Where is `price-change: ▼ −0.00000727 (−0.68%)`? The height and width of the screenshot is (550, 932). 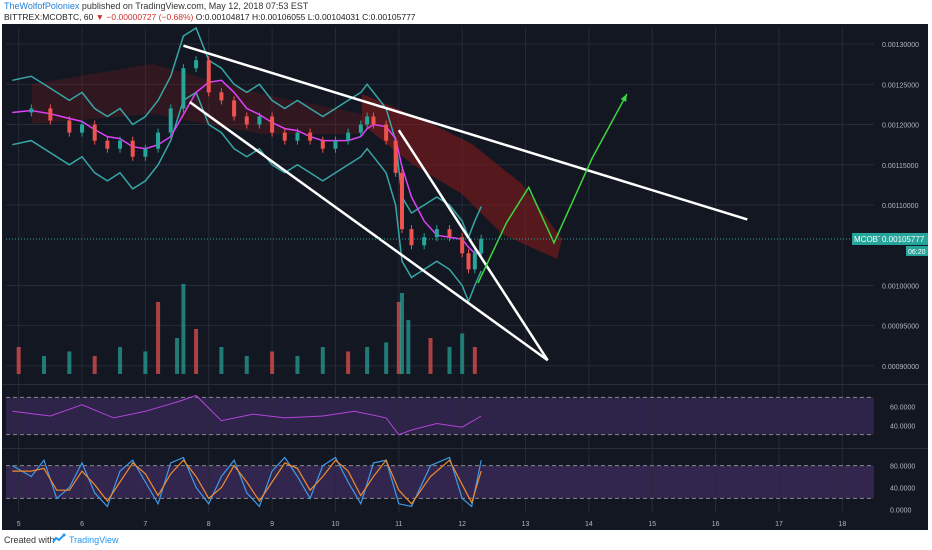 price-change: ▼ −0.00000727 (−0.68%) is located at coordinates (144, 17).